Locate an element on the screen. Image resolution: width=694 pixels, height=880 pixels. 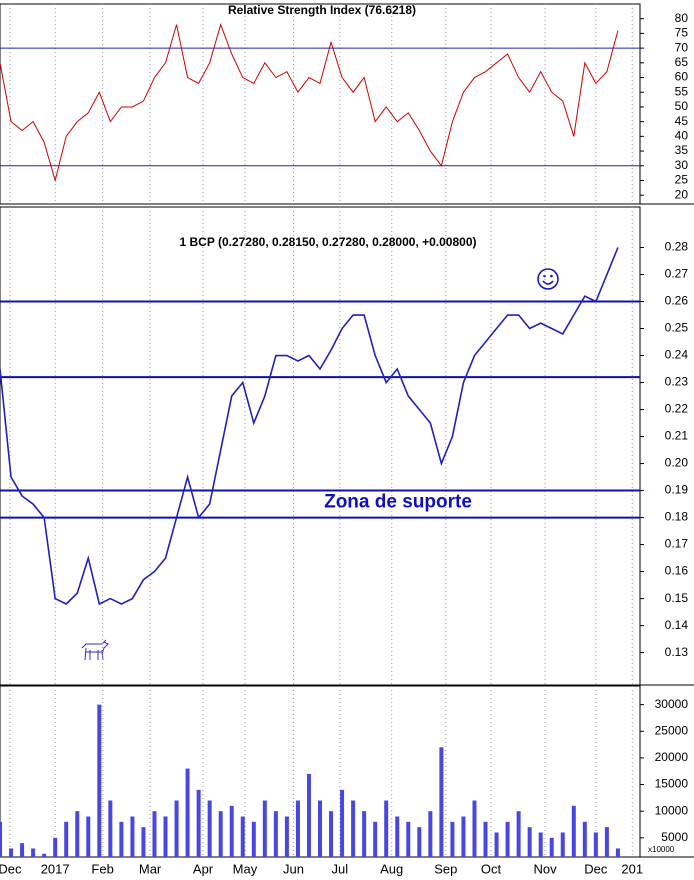
y-tick-label: 30 is located at coordinates (682, 165).